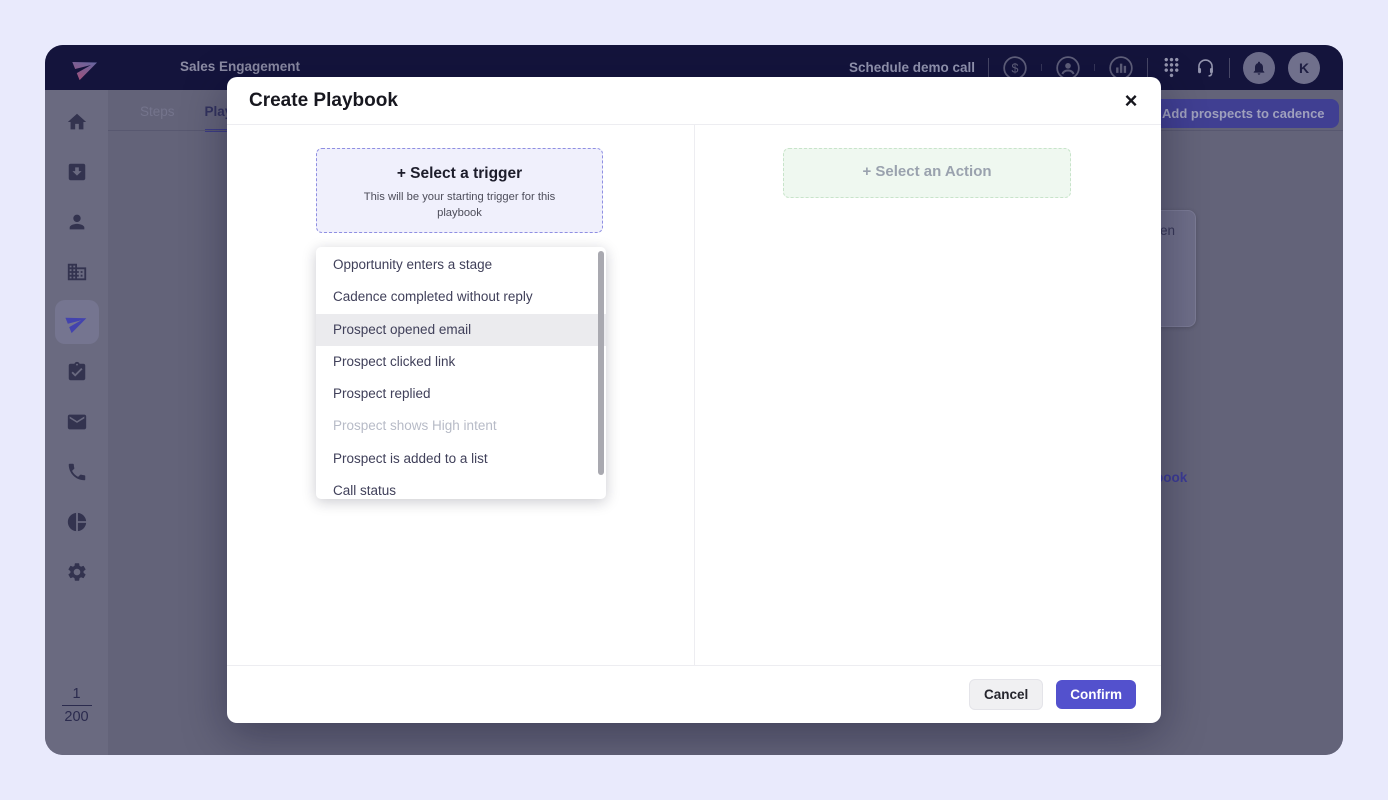 The width and height of the screenshot is (1388, 800). What do you see at coordinates (75, 325) in the screenshot?
I see `paper-plane-icon` at bounding box center [75, 325].